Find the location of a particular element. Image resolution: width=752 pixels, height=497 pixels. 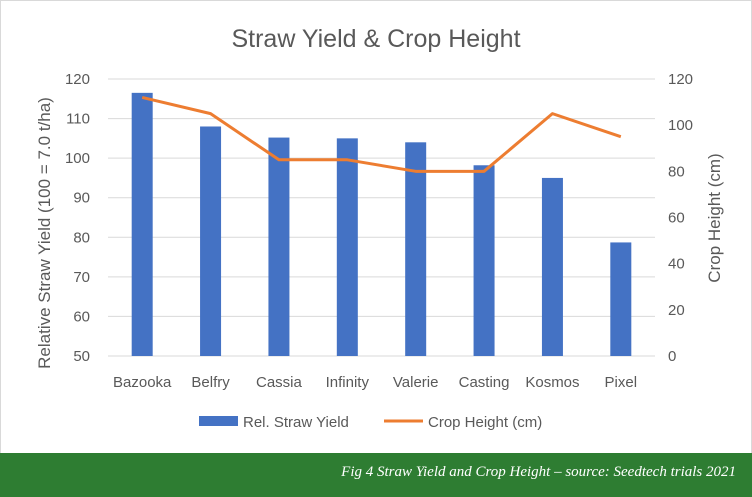

y-tick-label: 60 is located at coordinates (81, 316).